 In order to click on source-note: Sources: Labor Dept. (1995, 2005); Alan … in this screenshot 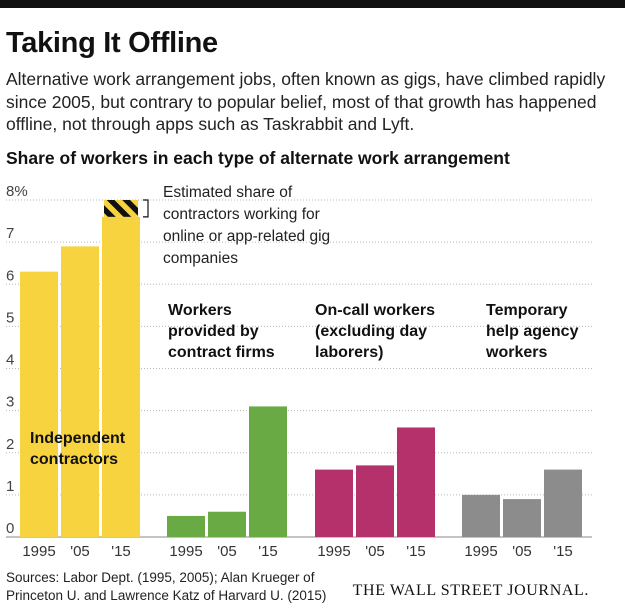, I will do `click(166, 586)`.